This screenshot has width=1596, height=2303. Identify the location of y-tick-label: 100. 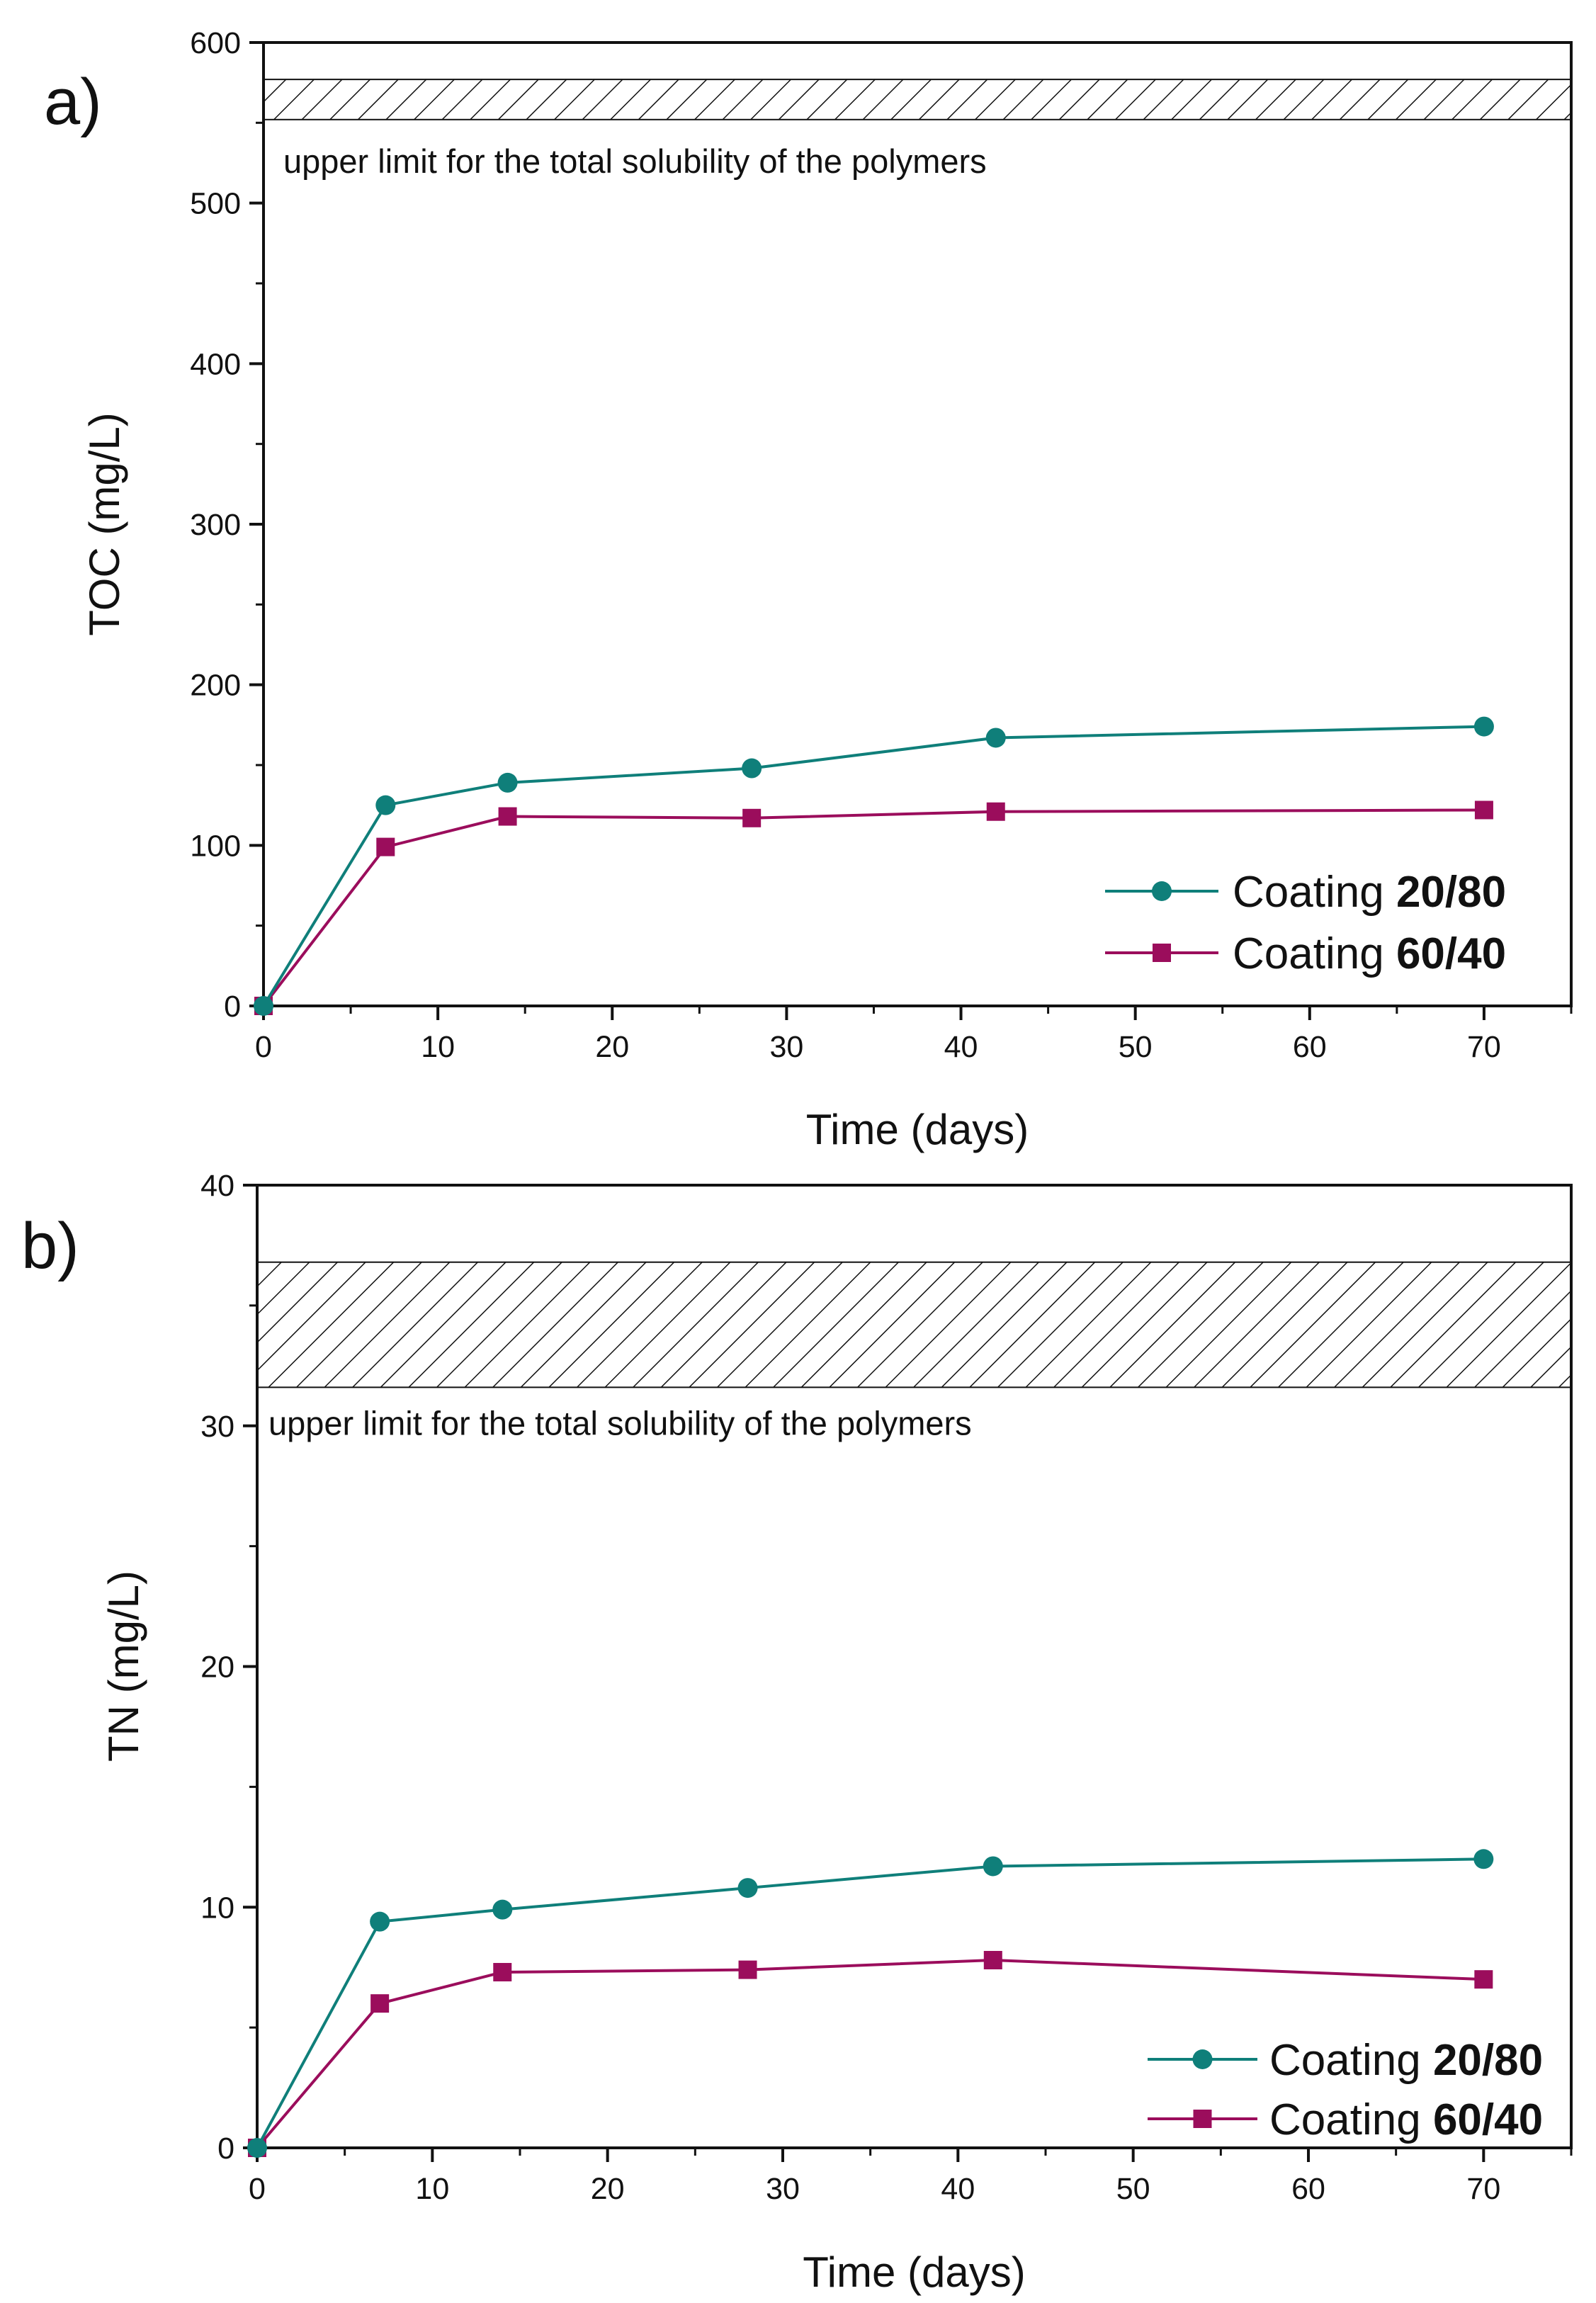
(215, 846).